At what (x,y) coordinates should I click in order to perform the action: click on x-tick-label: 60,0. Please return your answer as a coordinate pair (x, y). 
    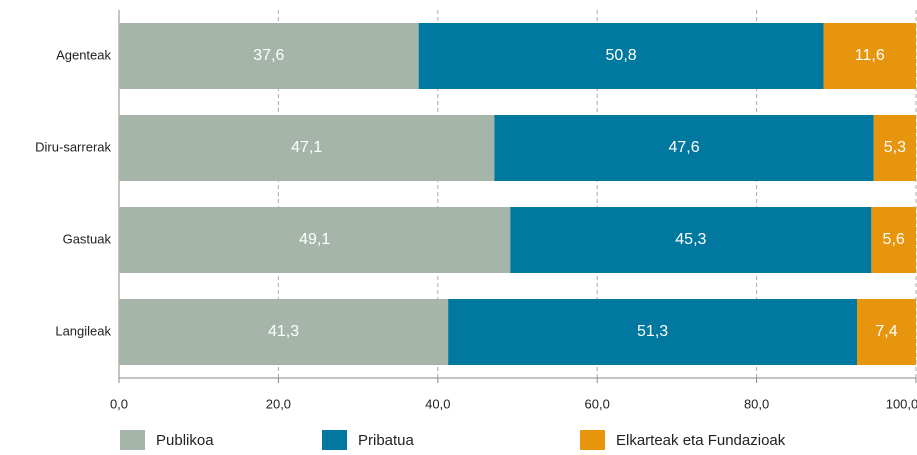
    Looking at the image, I should click on (597, 403).